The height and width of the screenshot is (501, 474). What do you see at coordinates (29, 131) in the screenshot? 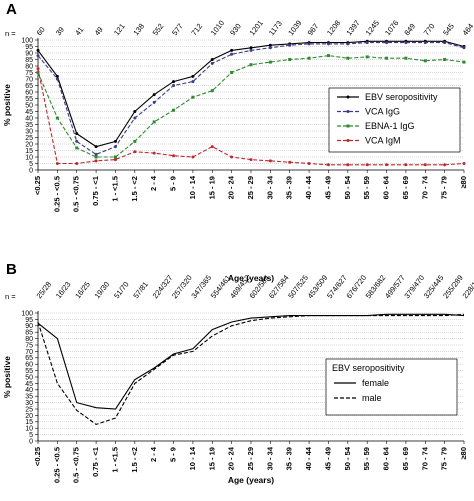
I see `y-tick-label: 30` at bounding box center [29, 131].